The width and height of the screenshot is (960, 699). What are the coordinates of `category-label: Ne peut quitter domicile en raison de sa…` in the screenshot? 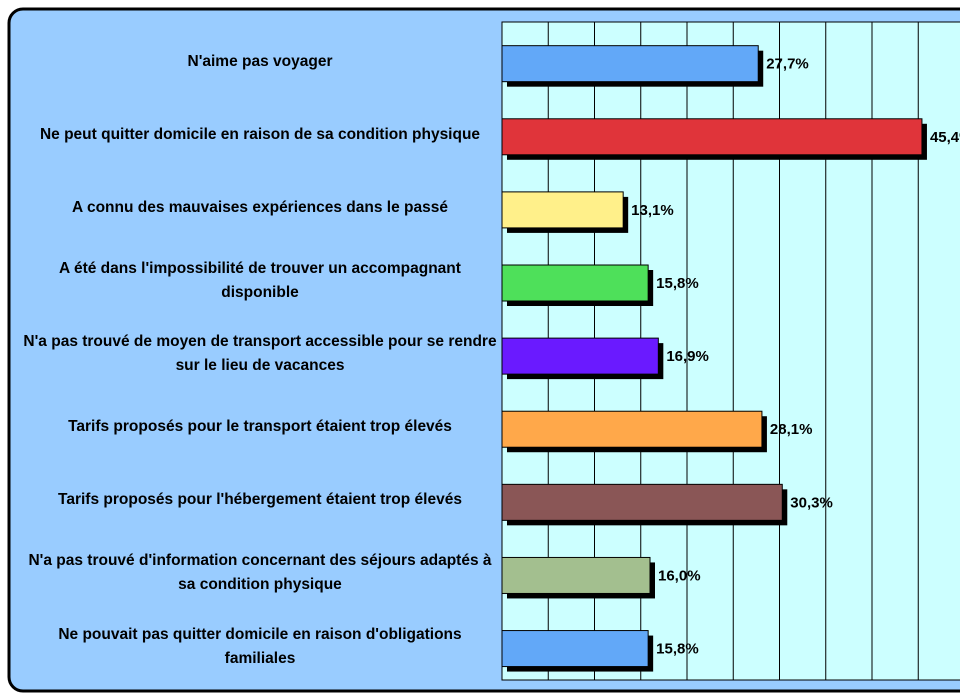 It's located at (260, 134).